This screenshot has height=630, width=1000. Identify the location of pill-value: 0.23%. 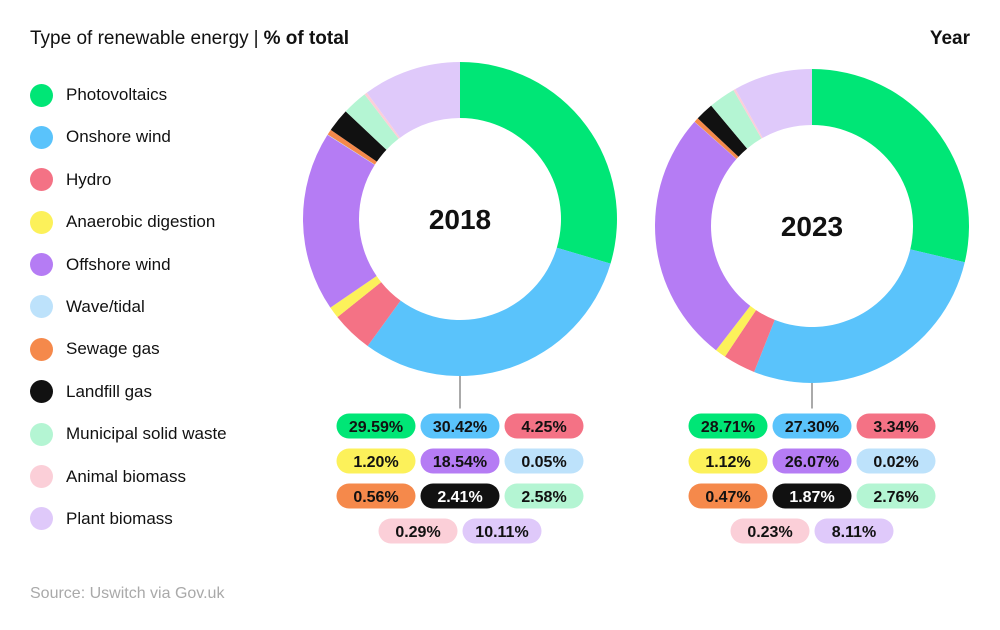
(769, 532).